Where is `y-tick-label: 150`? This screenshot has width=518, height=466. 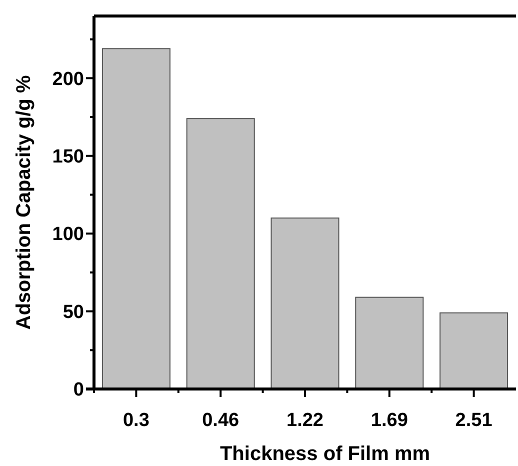
y-tick-label: 150 is located at coordinates (68, 157).